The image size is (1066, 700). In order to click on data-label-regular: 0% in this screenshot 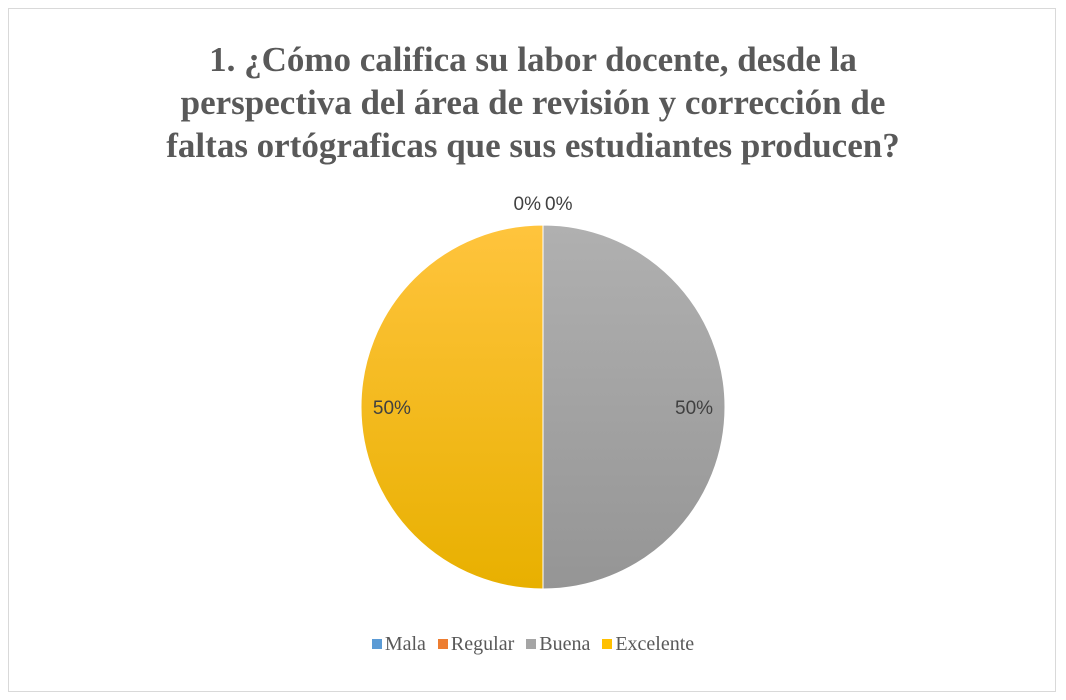, I will do `click(559, 204)`.